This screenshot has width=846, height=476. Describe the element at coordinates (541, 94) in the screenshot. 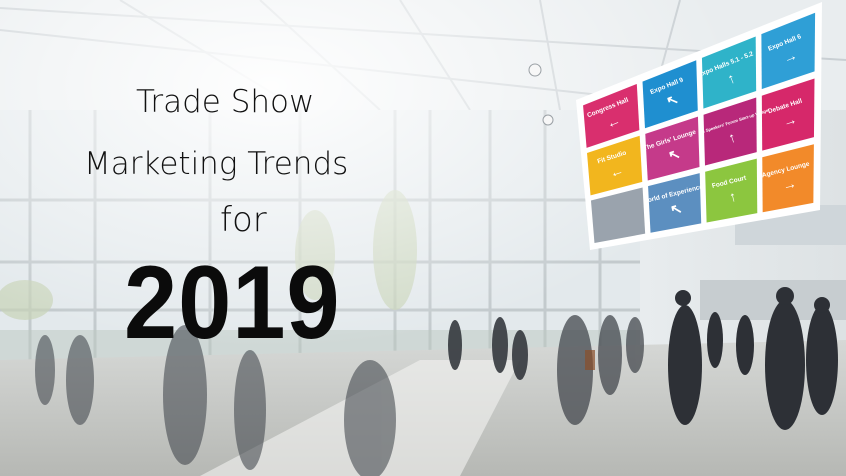

I see `ceiling-lamps` at that location.